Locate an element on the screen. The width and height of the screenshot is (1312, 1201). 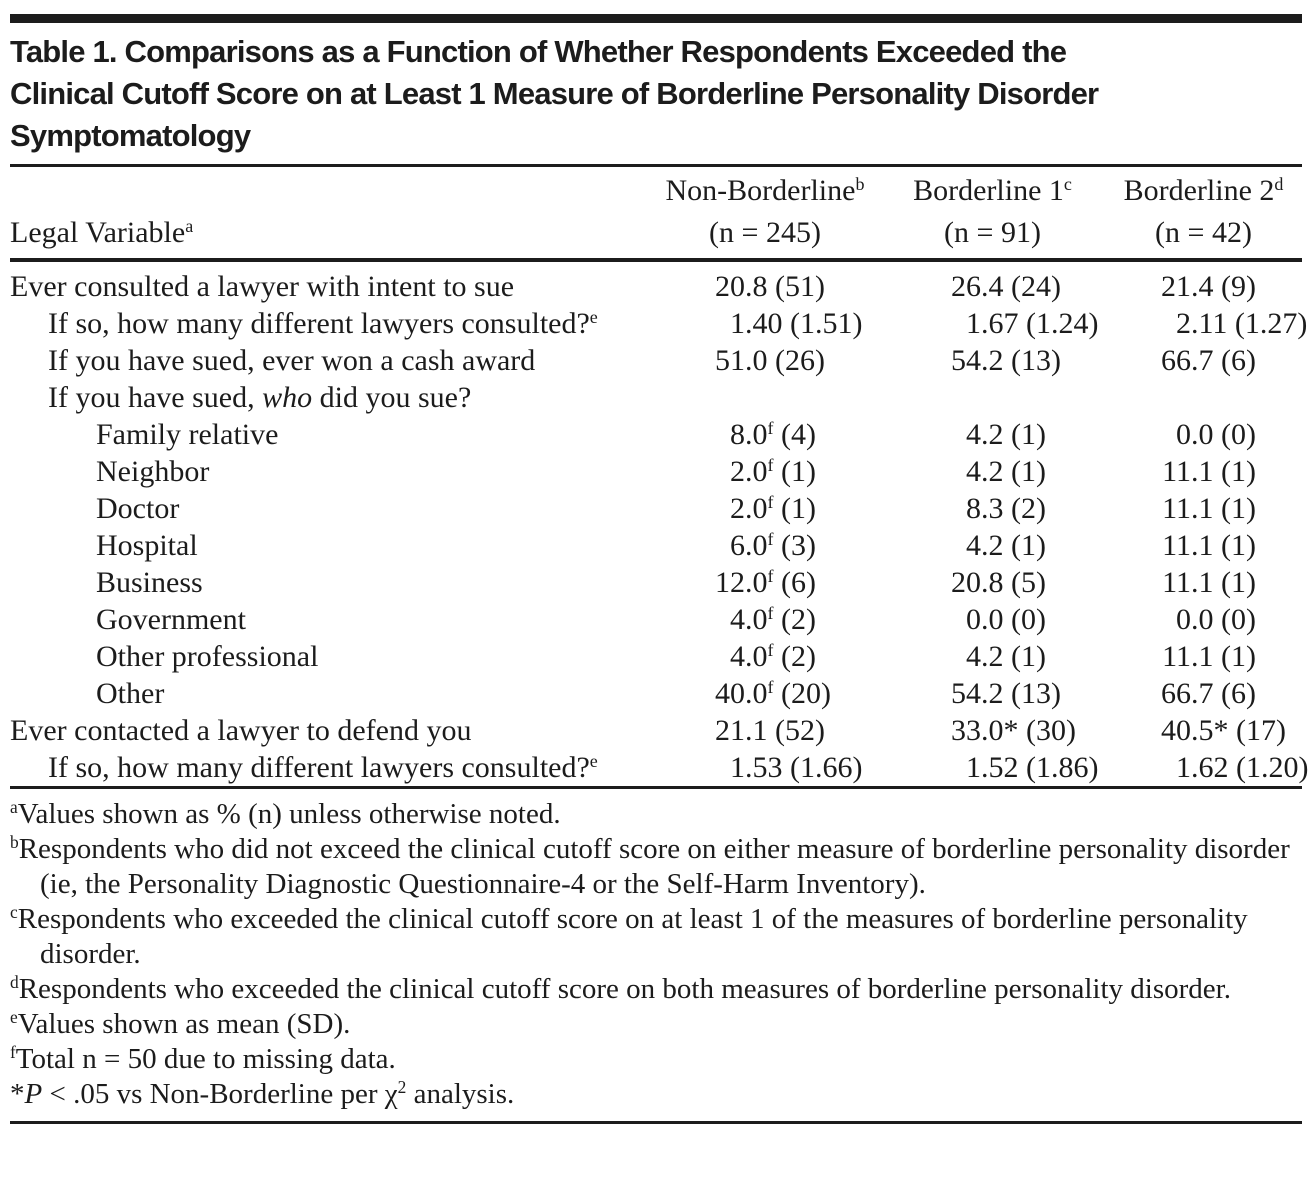
value-cell: 20.8 (51) is located at coordinates (770, 286).